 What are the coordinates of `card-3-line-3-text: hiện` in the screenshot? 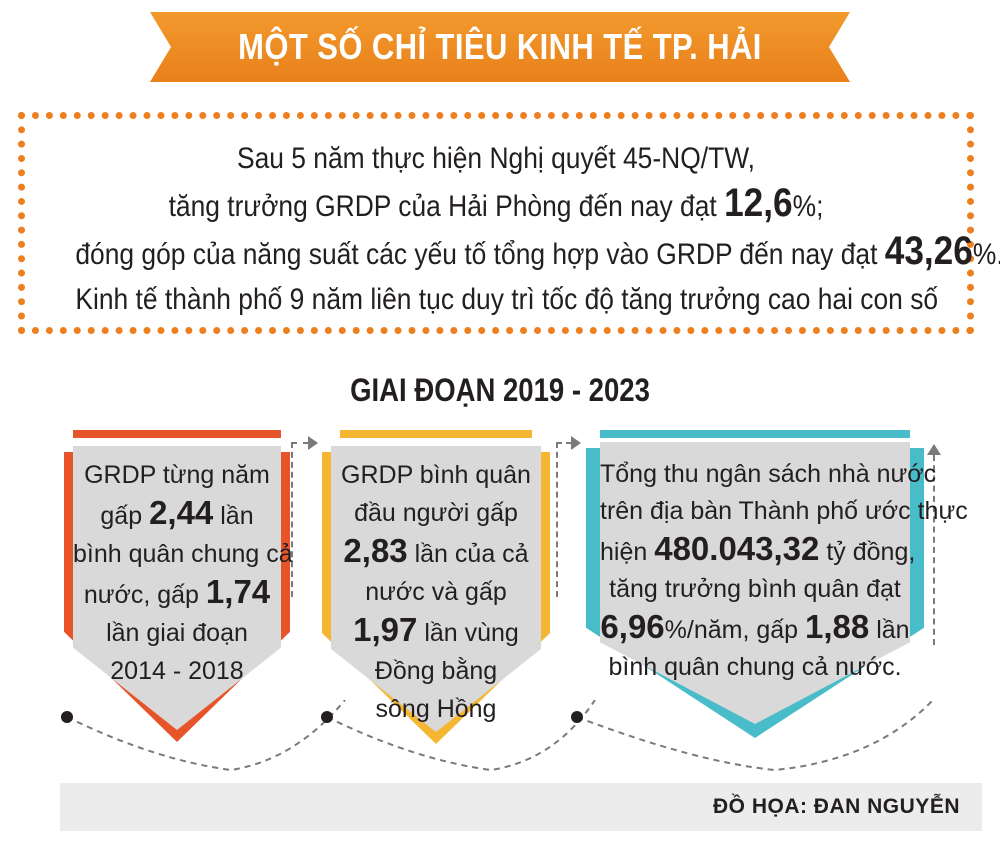 It's located at (627, 552).